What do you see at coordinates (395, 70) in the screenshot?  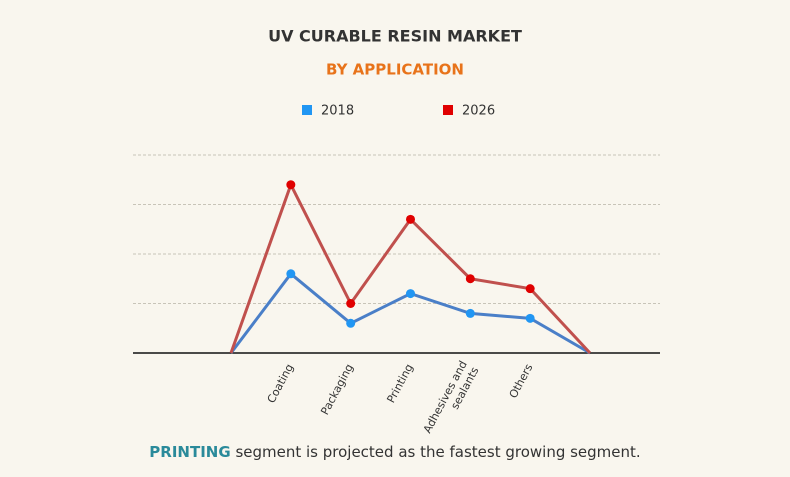 I see `chart-subtitle: BY APPLICATION` at bounding box center [395, 70].